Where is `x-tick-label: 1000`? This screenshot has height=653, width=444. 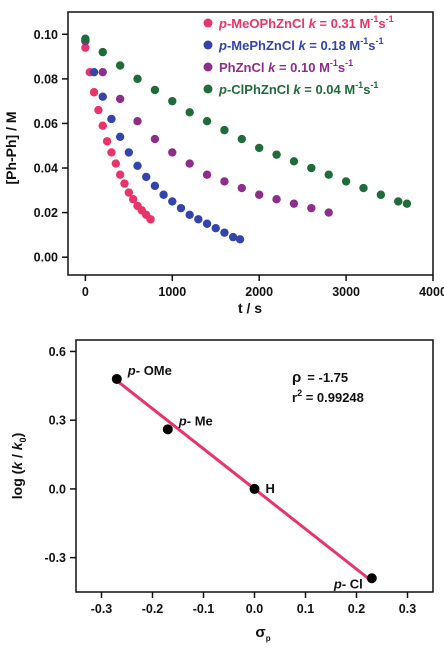 x-tick-label: 1000 is located at coordinates (172, 292).